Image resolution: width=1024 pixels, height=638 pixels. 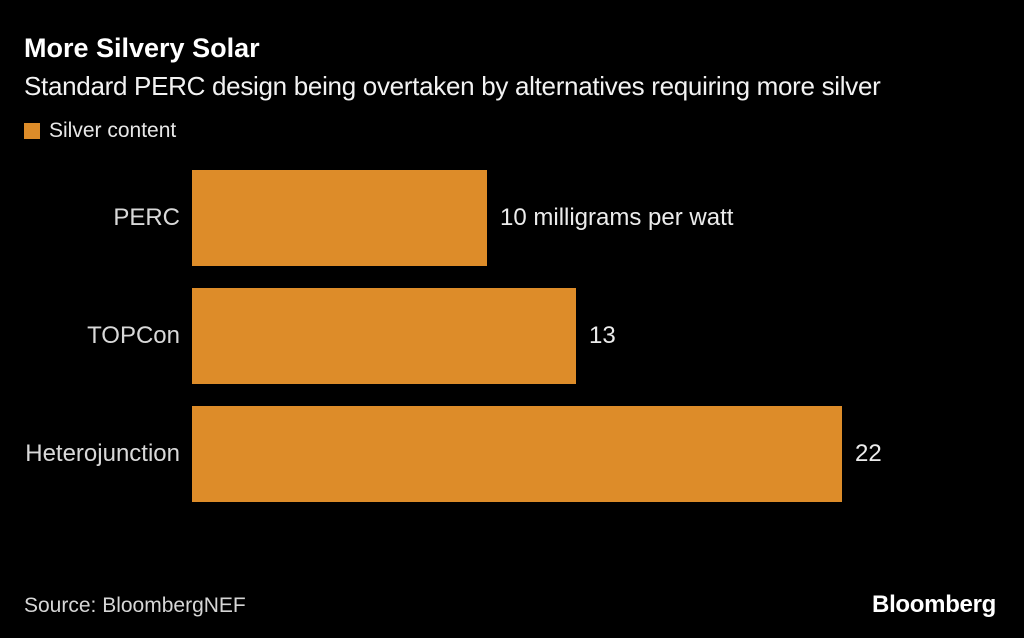 I want to click on bar-track: 22, so click(x=608, y=454).